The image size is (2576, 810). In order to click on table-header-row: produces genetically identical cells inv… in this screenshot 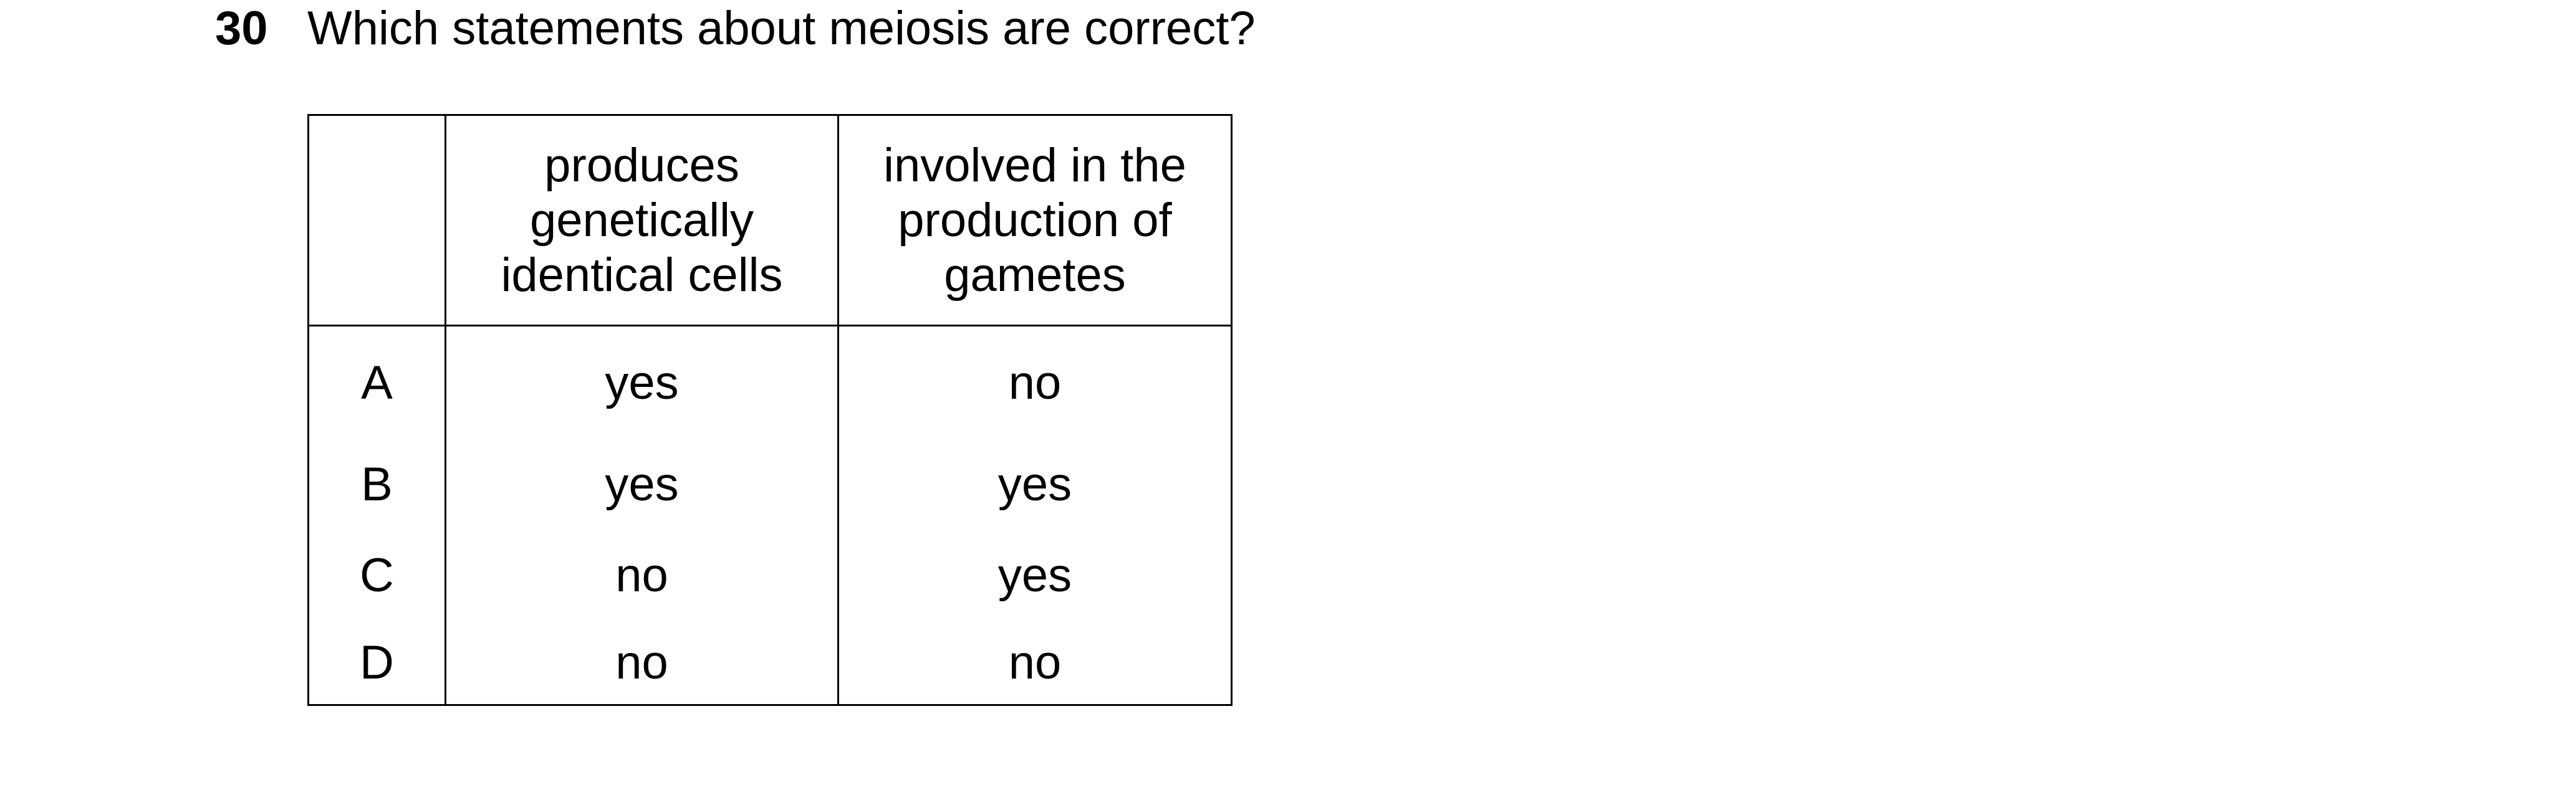, I will do `click(770, 220)`.